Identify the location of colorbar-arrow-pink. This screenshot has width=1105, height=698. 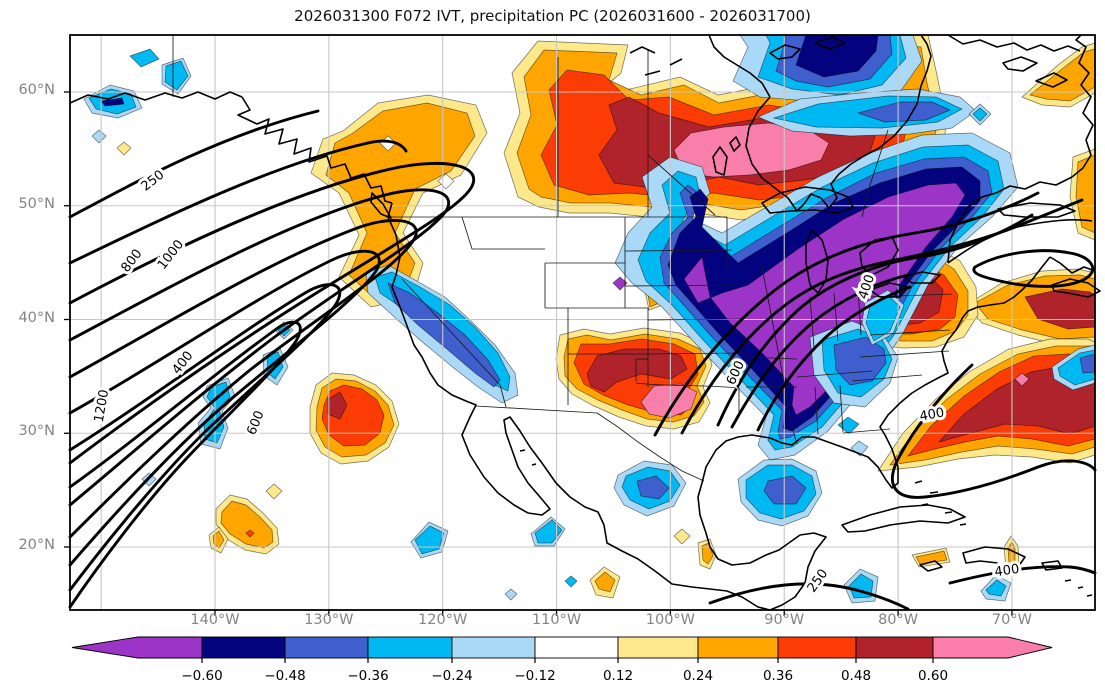
(992, 647).